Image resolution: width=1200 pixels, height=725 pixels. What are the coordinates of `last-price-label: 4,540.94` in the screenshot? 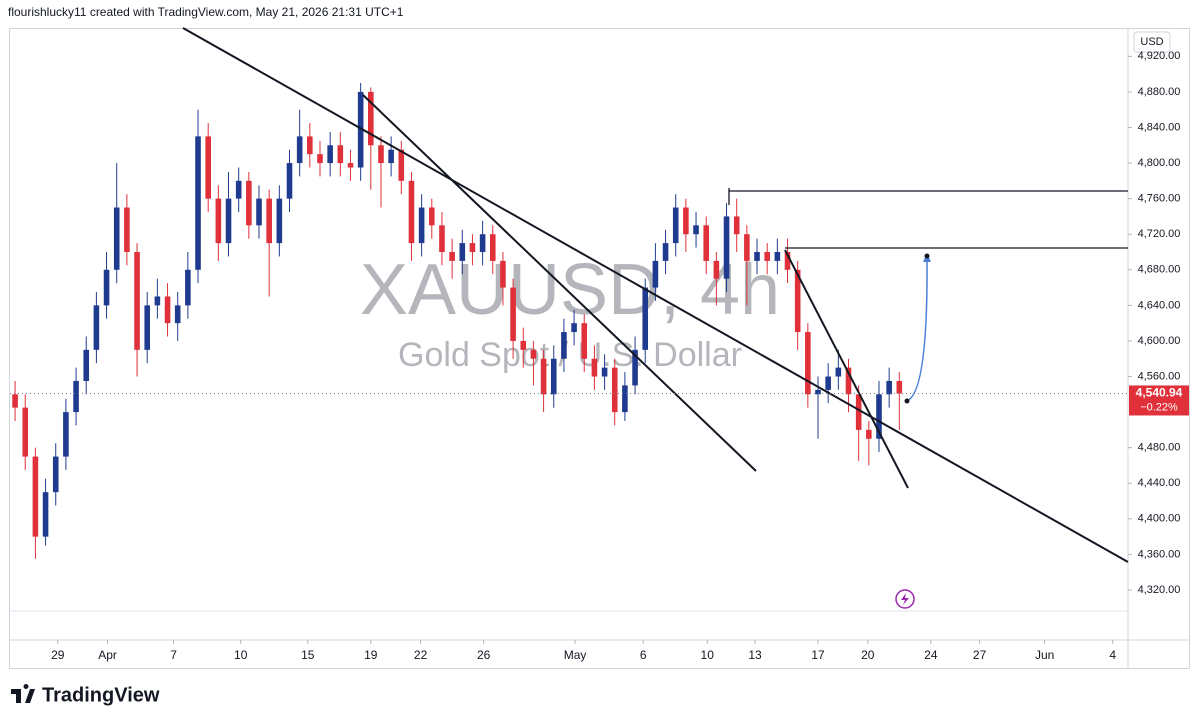 It's located at (1159, 393).